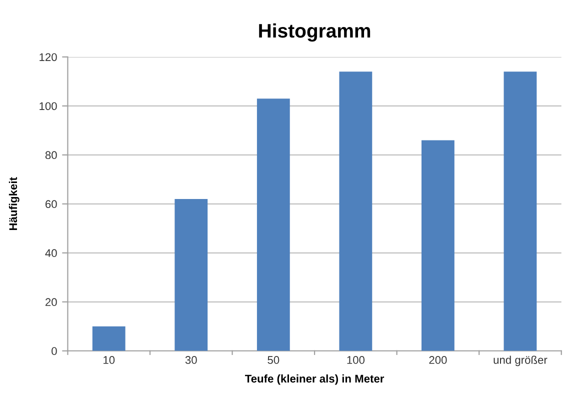  Describe the element at coordinates (521, 361) in the screenshot. I see `x-tick-label: und größer` at that location.